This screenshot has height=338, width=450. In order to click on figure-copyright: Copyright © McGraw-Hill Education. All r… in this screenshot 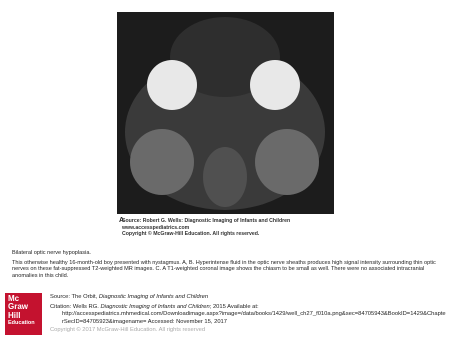, I will do `click(191, 234)`.